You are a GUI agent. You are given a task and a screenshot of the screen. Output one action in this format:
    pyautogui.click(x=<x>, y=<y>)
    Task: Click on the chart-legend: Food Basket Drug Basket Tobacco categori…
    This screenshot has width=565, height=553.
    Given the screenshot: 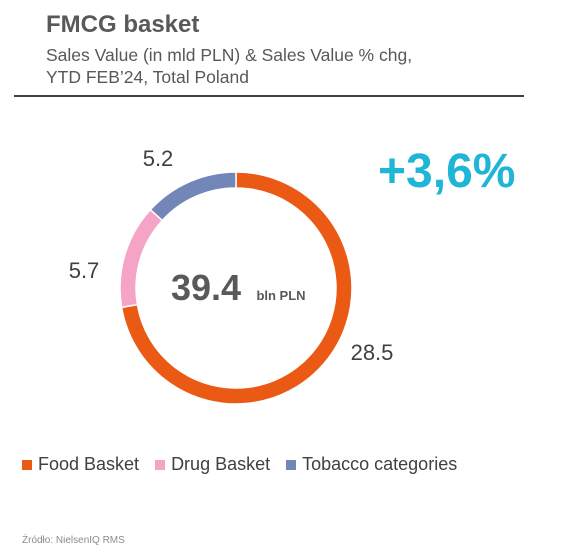 What is the action you would take?
    pyautogui.click(x=247, y=464)
    